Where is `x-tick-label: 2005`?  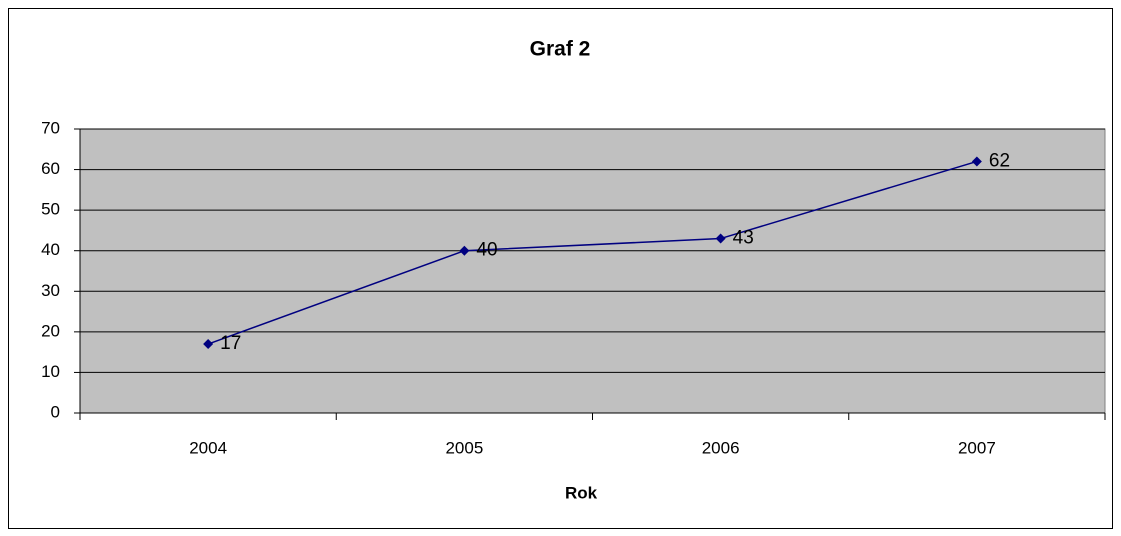
x-tick-label: 2005 is located at coordinates (464, 447).